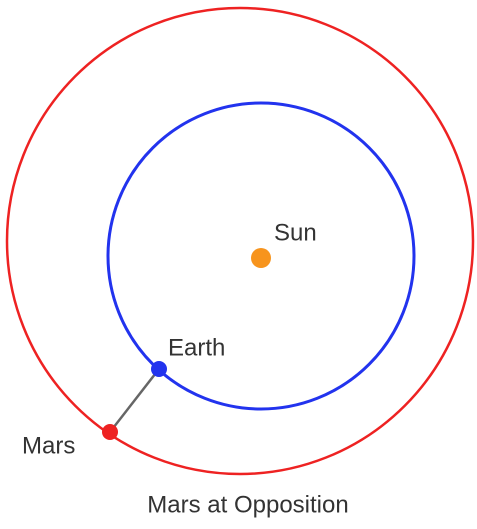 This screenshot has height=529, width=477. What do you see at coordinates (159, 369) in the screenshot?
I see `earth` at bounding box center [159, 369].